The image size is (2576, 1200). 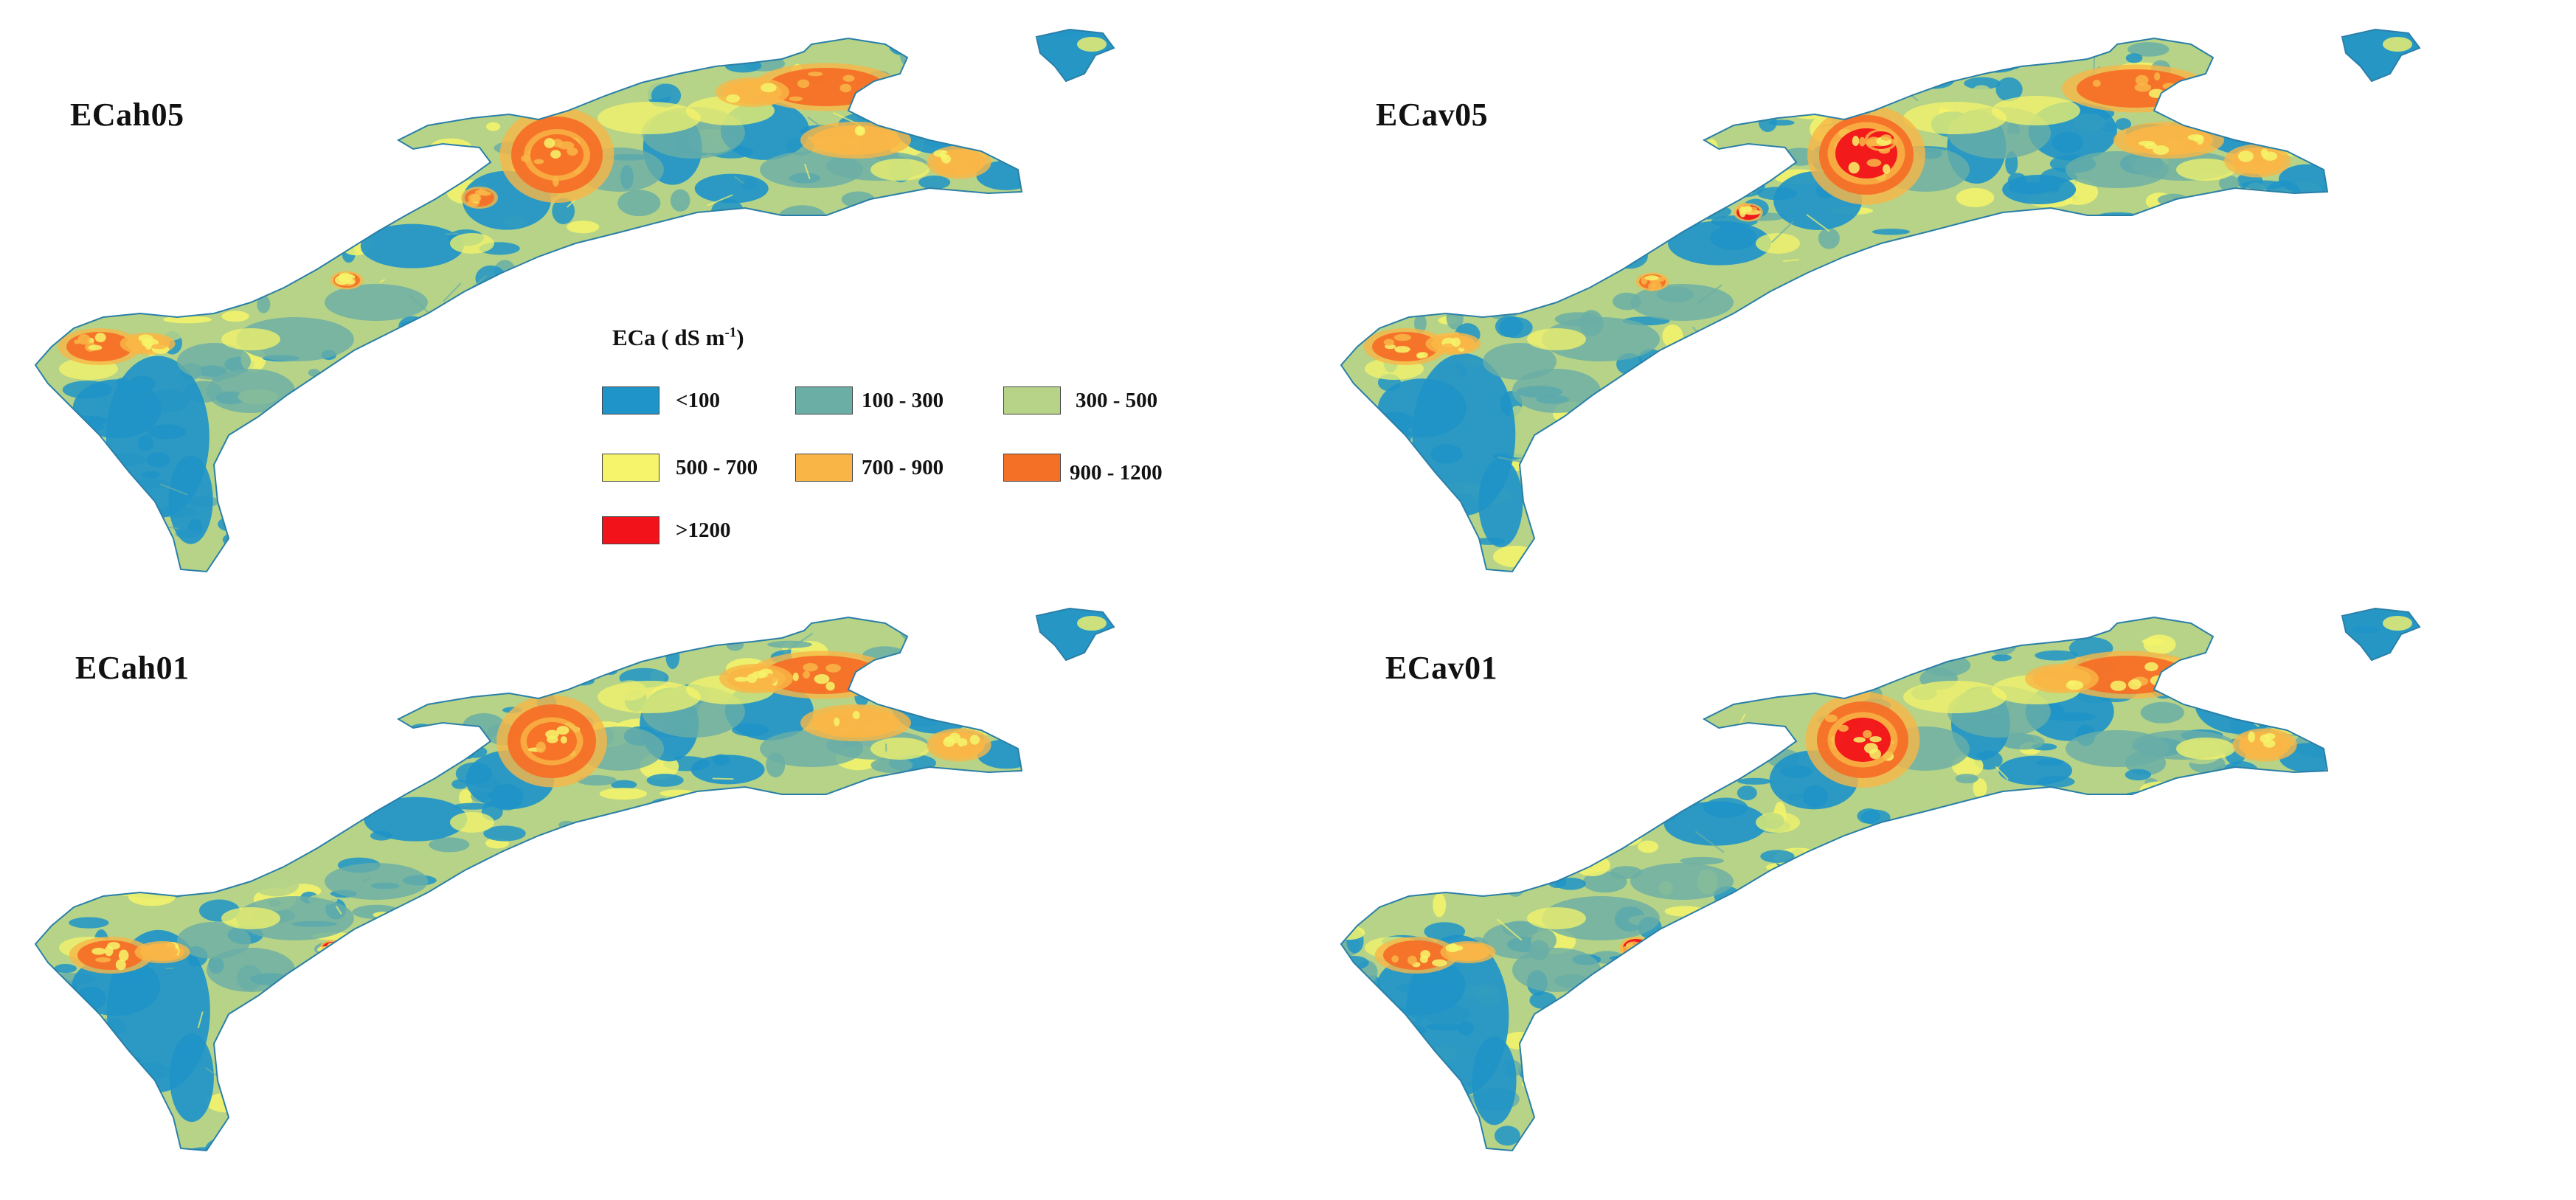 What do you see at coordinates (699, 400) in the screenshot?
I see `legend-label: <100` at bounding box center [699, 400].